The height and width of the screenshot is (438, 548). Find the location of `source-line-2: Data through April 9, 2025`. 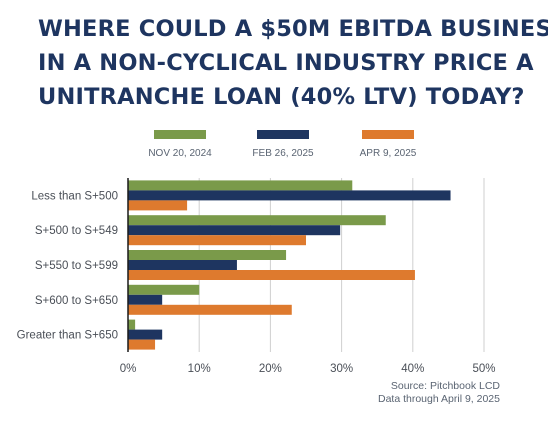

source-line-2: Data through April 9, 2025 is located at coordinates (438, 399).